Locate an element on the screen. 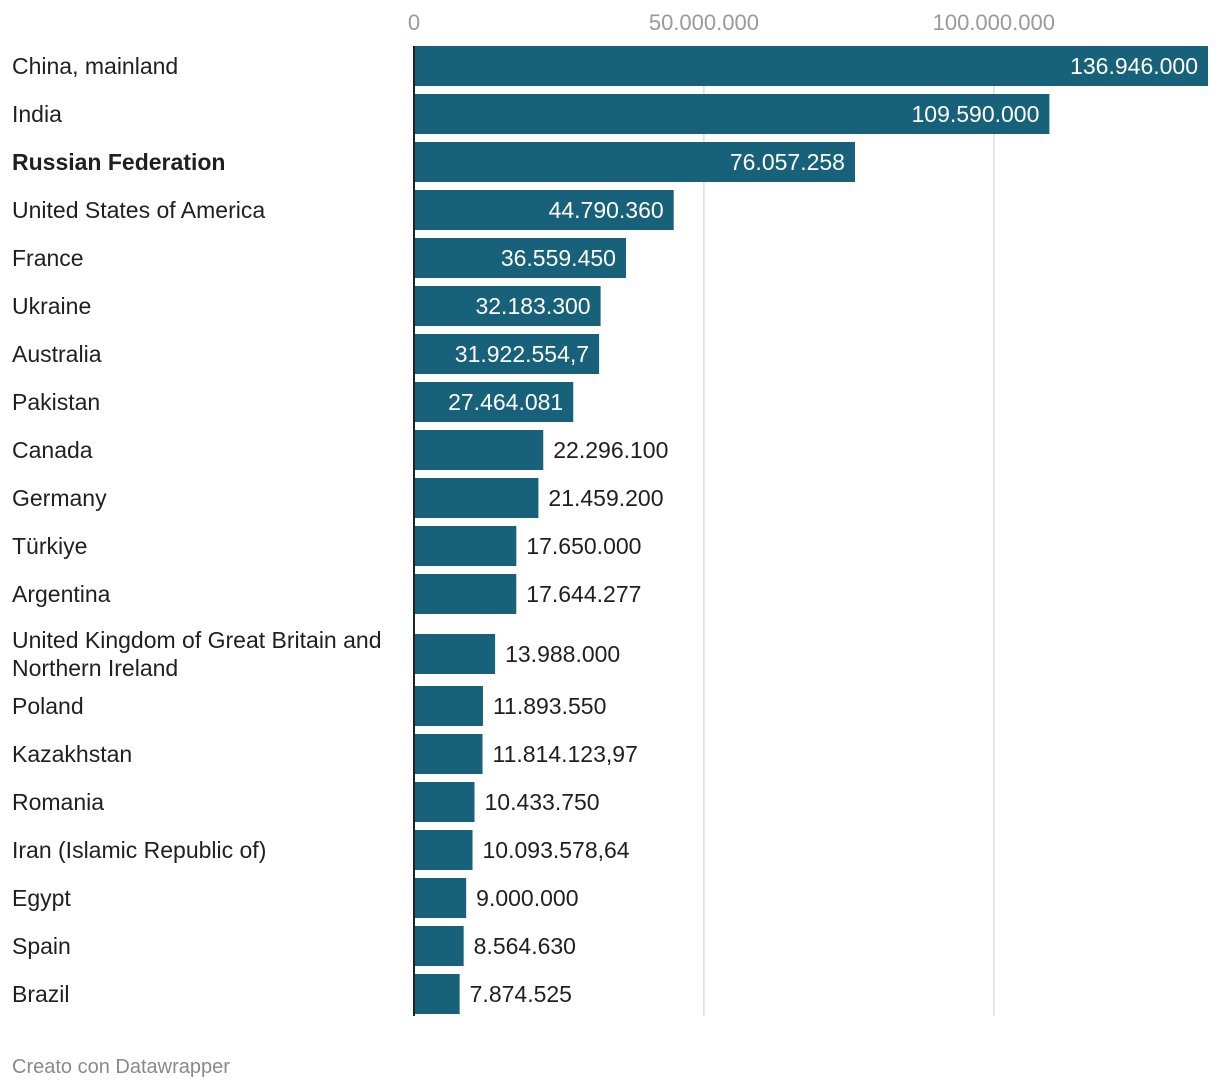  value-label: 11.893.550 is located at coordinates (549, 706).